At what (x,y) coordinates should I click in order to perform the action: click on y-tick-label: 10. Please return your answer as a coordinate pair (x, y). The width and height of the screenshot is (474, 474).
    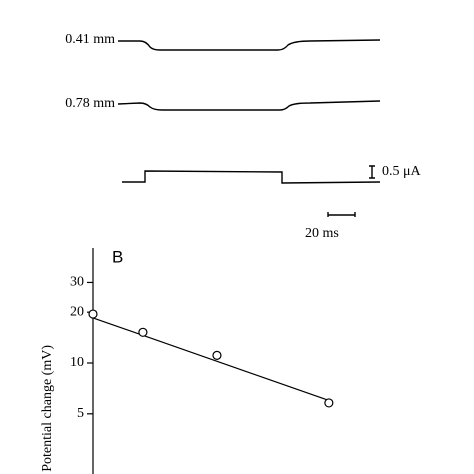
    Looking at the image, I should click on (77, 362).